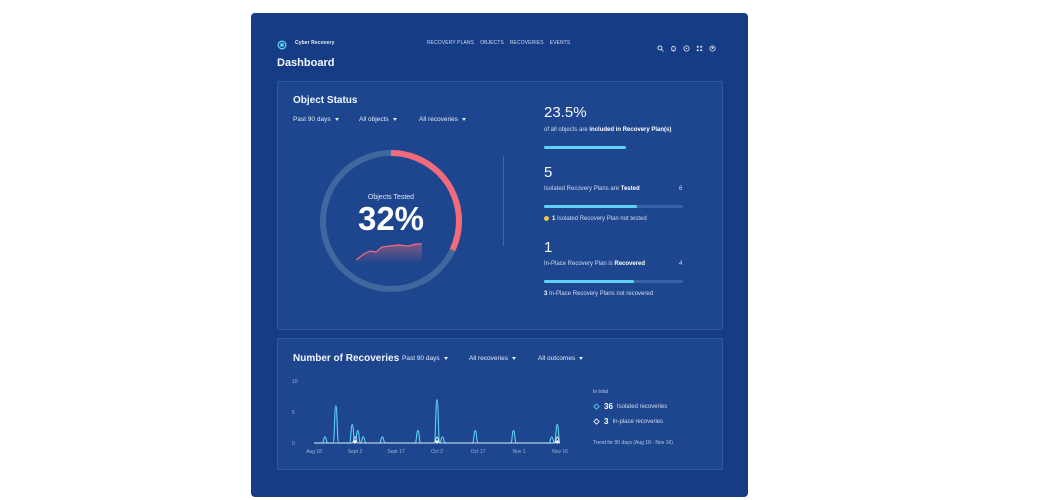 Image resolution: width=1045 pixels, height=500 pixels. I want to click on object-status-title: Object Status, so click(325, 100).